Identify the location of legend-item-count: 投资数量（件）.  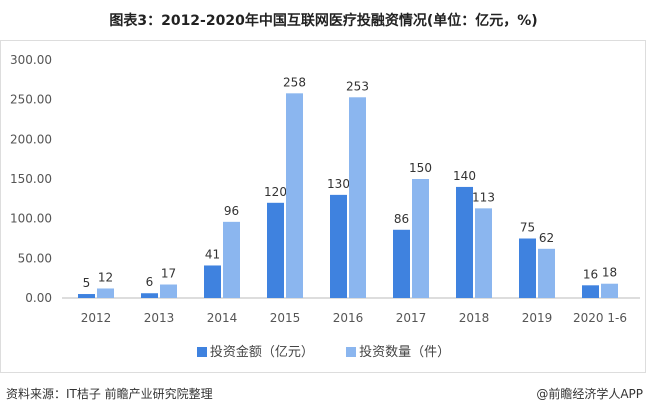
(398, 352).